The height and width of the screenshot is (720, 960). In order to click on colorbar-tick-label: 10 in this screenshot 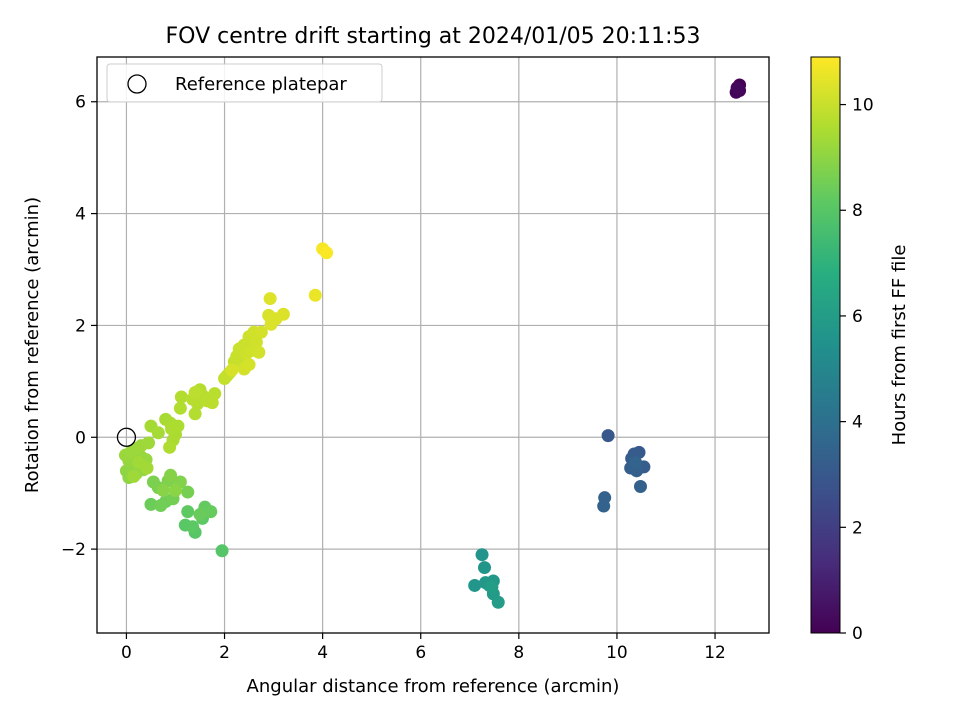, I will do `click(863, 106)`.